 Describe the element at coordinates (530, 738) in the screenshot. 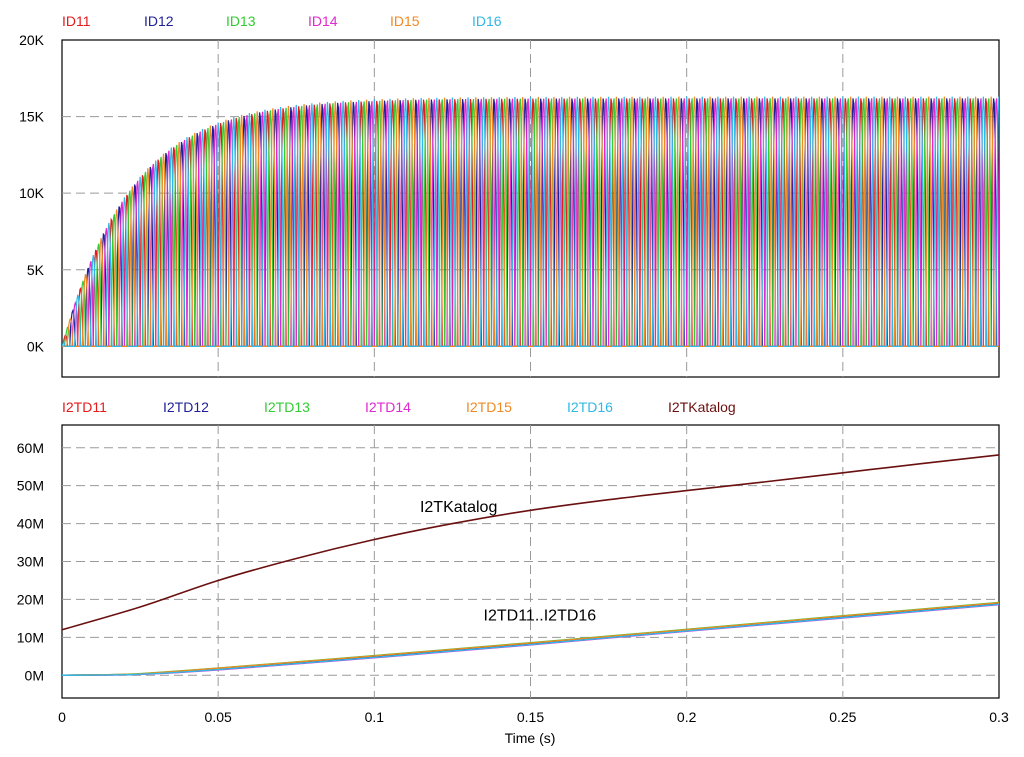

I see `x-axis-label: Time (s)` at that location.